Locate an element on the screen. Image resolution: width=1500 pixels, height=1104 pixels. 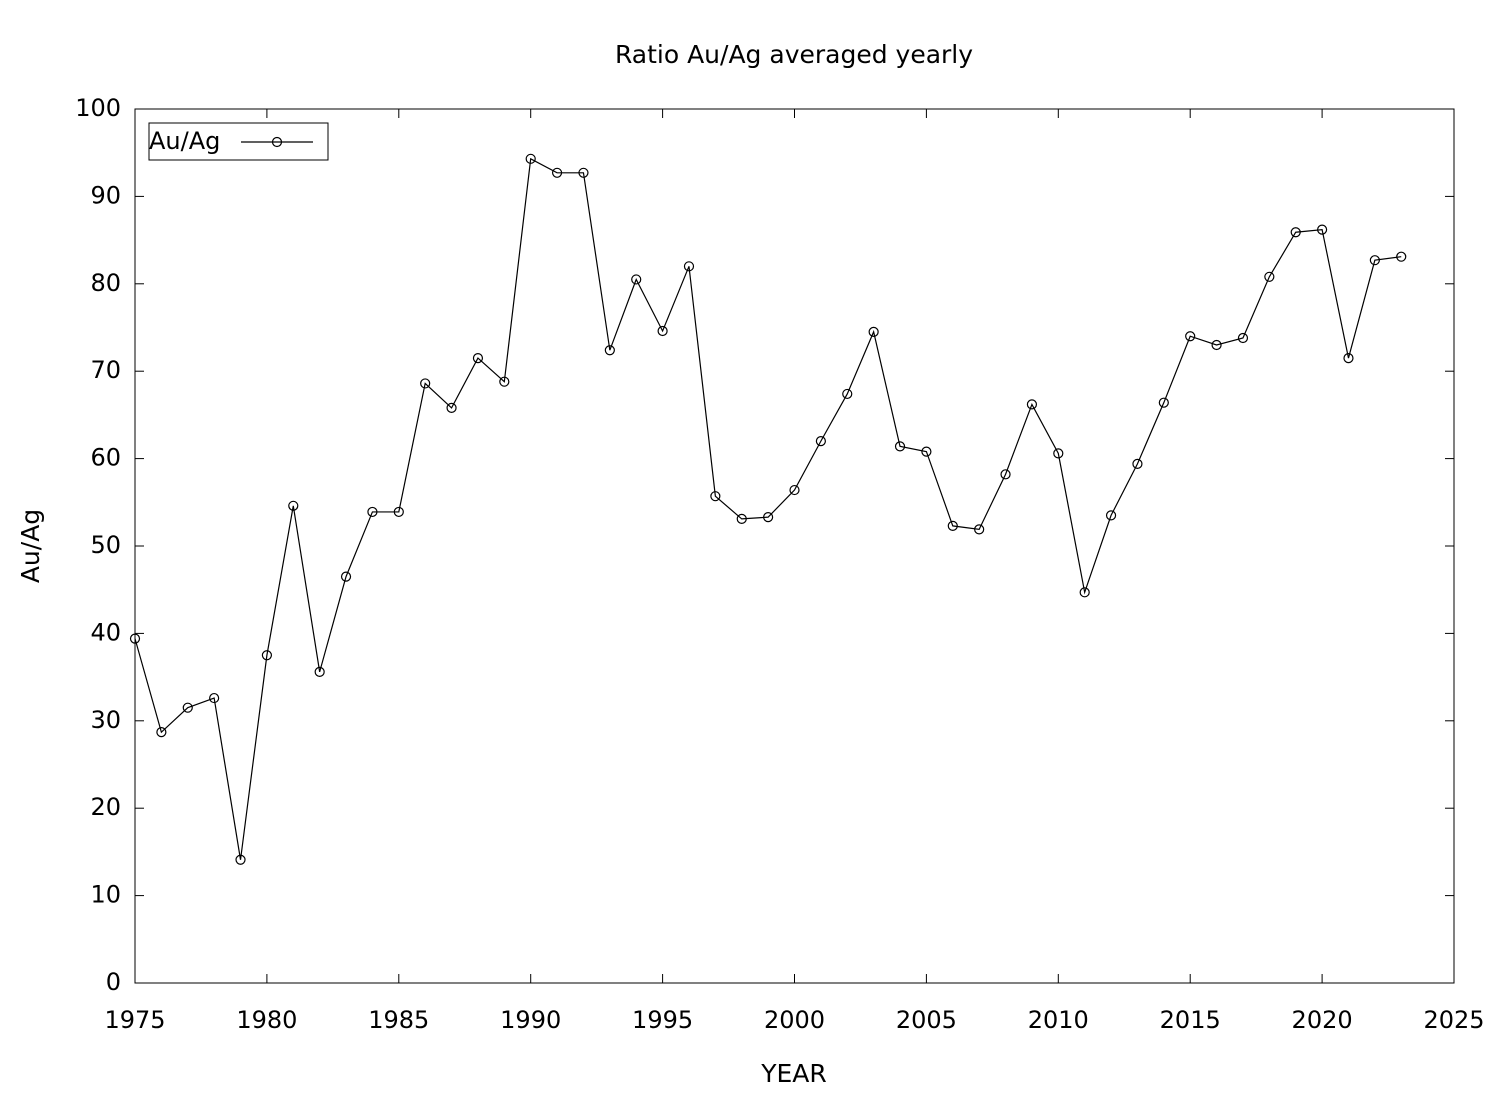
x-tick-label: 1985 is located at coordinates (398, 1020).